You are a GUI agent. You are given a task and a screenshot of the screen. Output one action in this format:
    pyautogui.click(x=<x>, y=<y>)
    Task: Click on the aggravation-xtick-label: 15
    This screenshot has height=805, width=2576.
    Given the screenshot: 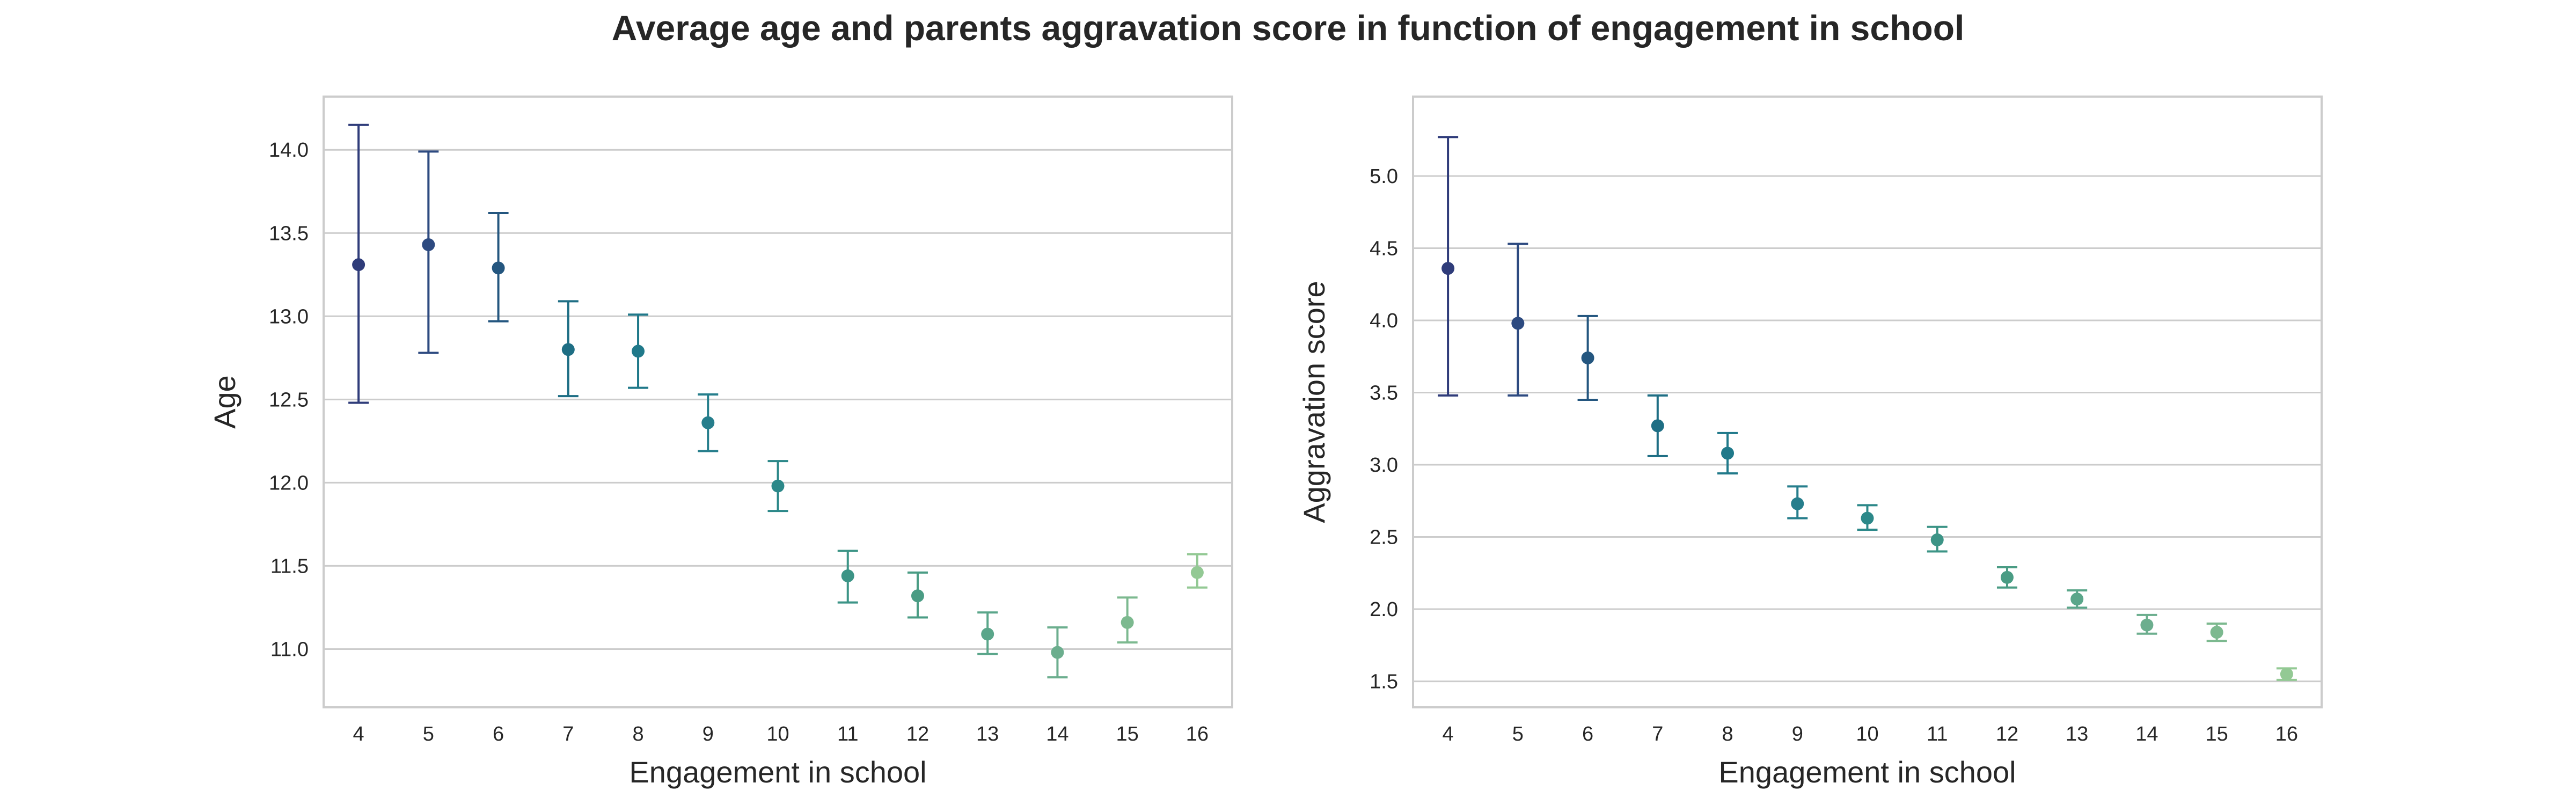 What is the action you would take?
    pyautogui.click(x=2217, y=734)
    